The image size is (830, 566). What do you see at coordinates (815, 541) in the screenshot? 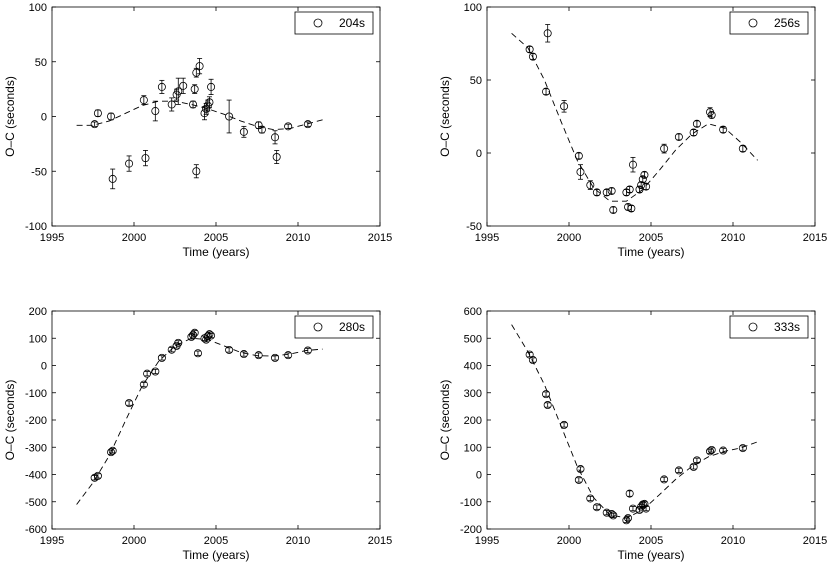
I see `x-tick-label: 2015` at bounding box center [815, 541].